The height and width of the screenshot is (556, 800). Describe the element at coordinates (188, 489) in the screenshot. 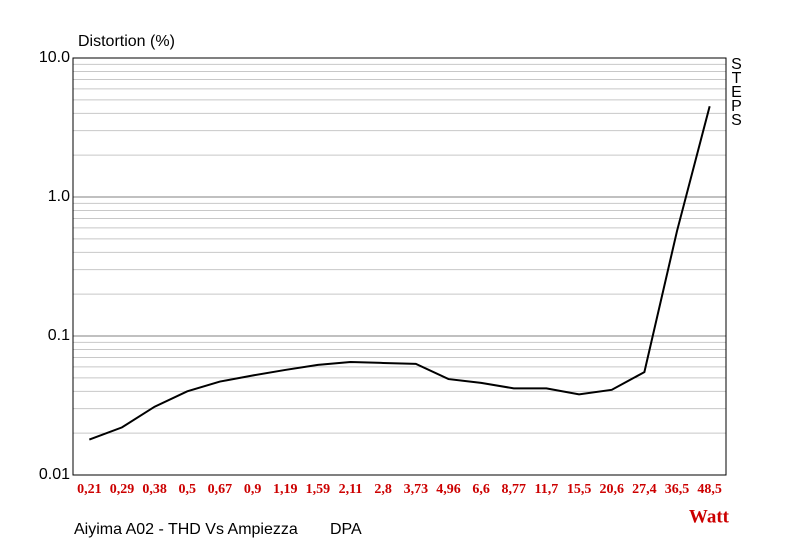

I see `x-tick-label: 0,5` at that location.